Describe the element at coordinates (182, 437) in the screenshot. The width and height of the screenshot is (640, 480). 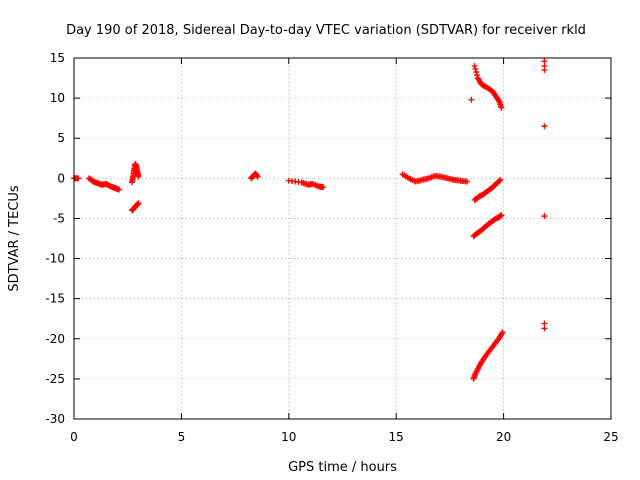
I see `x-tick-label: 5` at that location.